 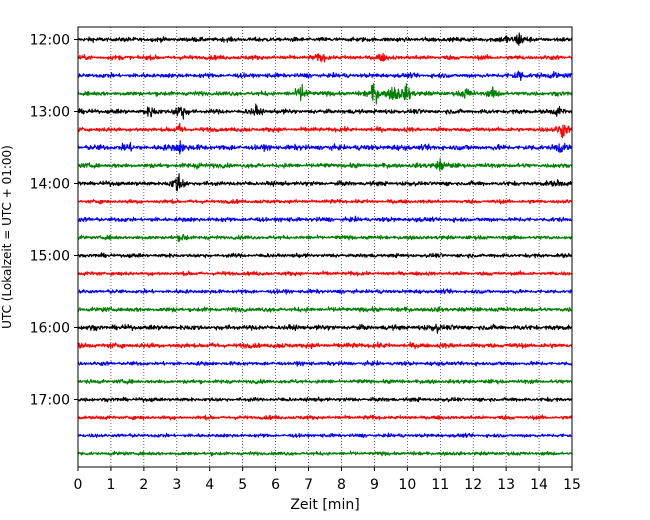 What do you see at coordinates (78, 485) in the screenshot?
I see `x-tick-label: 0` at bounding box center [78, 485].